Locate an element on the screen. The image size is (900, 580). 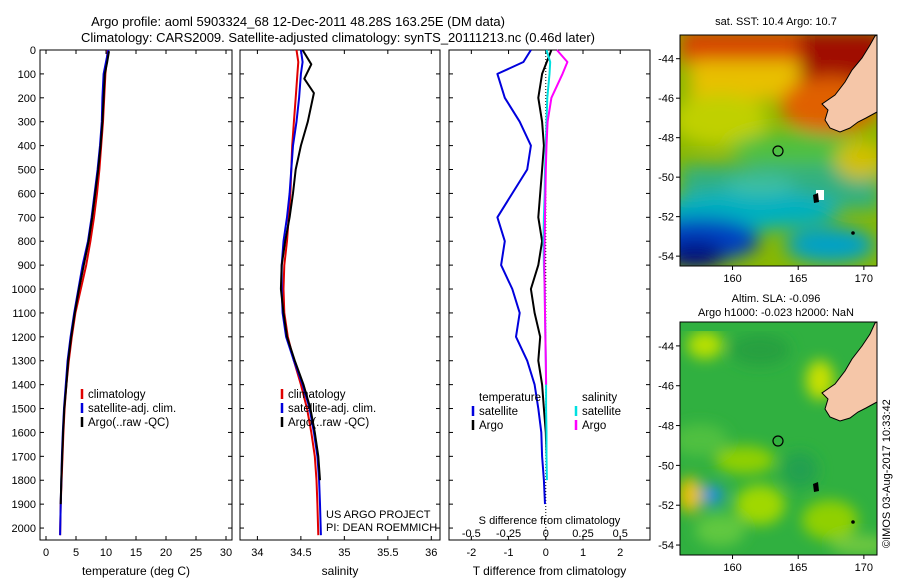
y-tick-label: 1600 is located at coordinates (24, 433).